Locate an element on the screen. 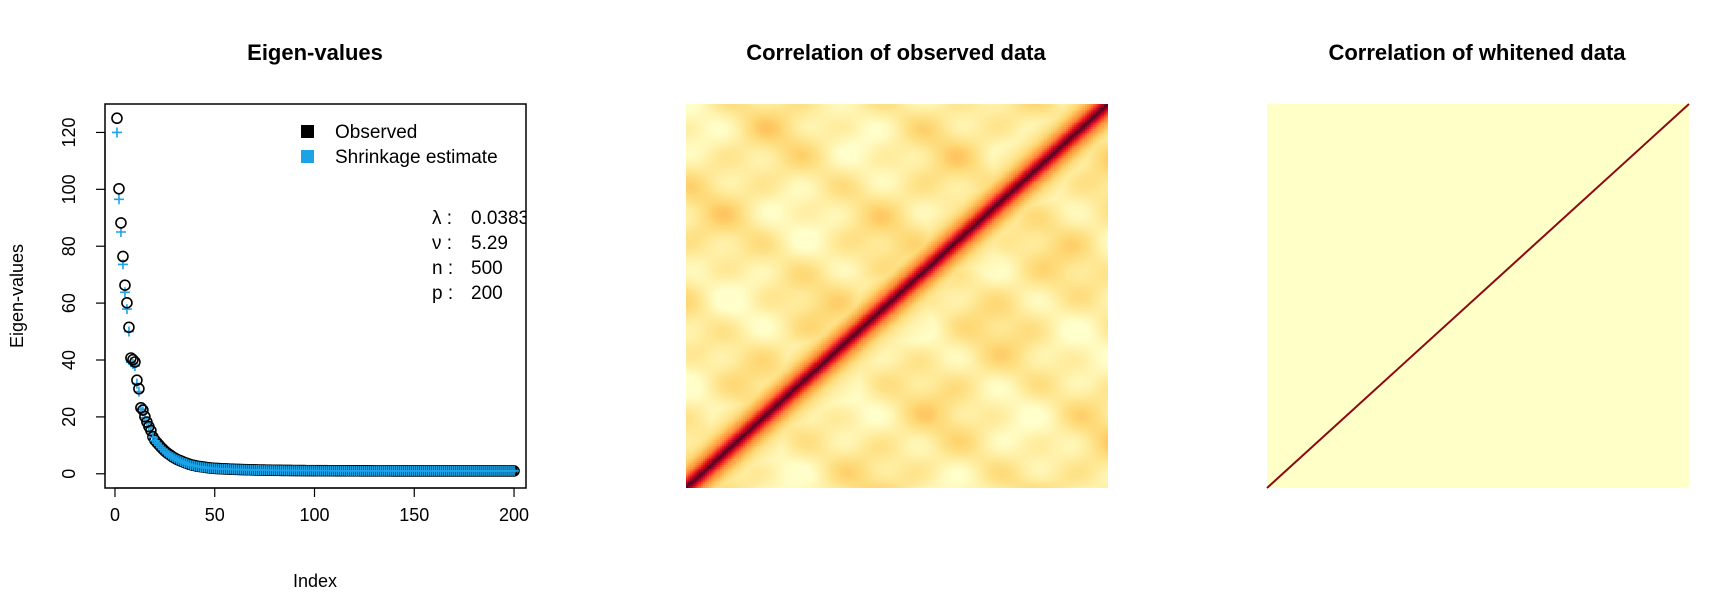 This screenshot has width=1728, height=614. legend-swatch-shrinkage is located at coordinates (307, 156).